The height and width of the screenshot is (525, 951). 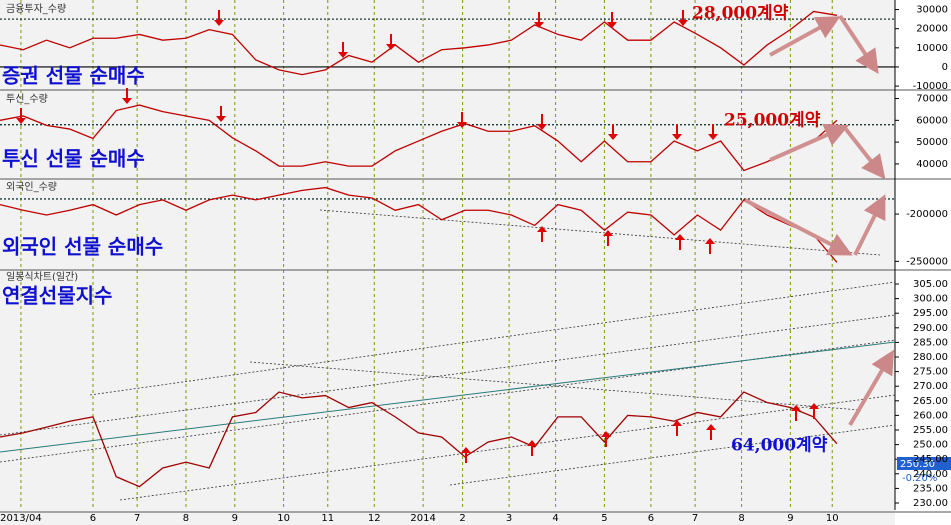 I want to click on annotation: 투신 선물 순매수, so click(x=73, y=159).